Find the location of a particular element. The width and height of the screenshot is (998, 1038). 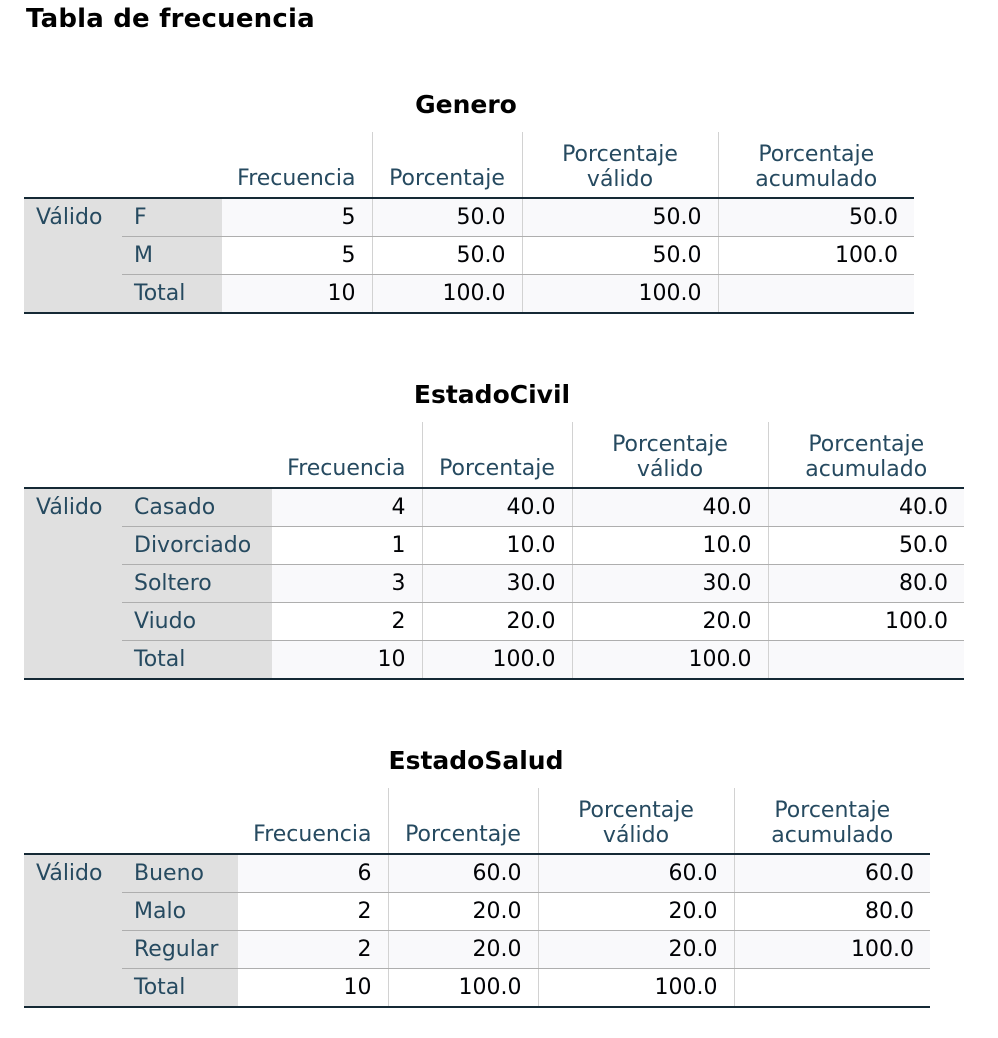

row-label: Divorciado is located at coordinates (197, 545).